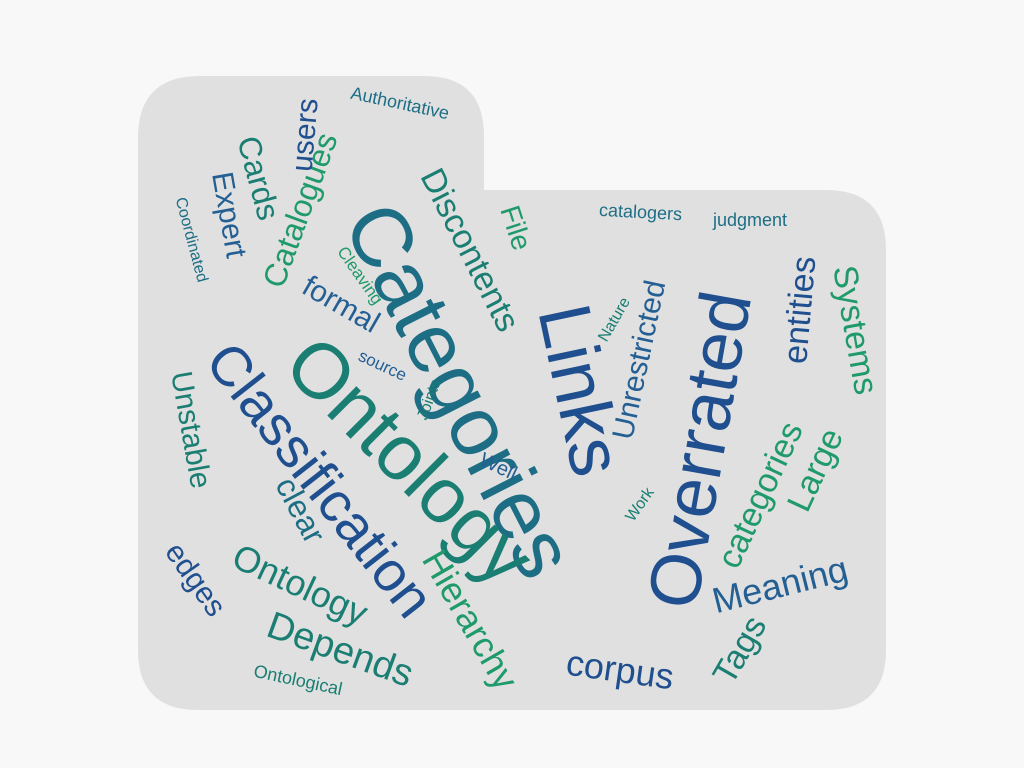 This screenshot has height=768, width=1024. Describe the element at coordinates (750, 220) in the screenshot. I see `word-judgment-28: judgment` at that location.